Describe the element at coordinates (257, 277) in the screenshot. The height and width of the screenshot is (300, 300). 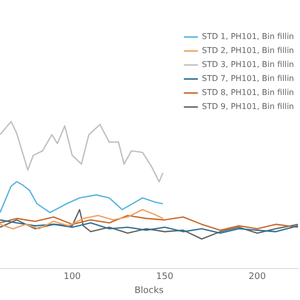
I see `x-tick-label: 200` at that location.